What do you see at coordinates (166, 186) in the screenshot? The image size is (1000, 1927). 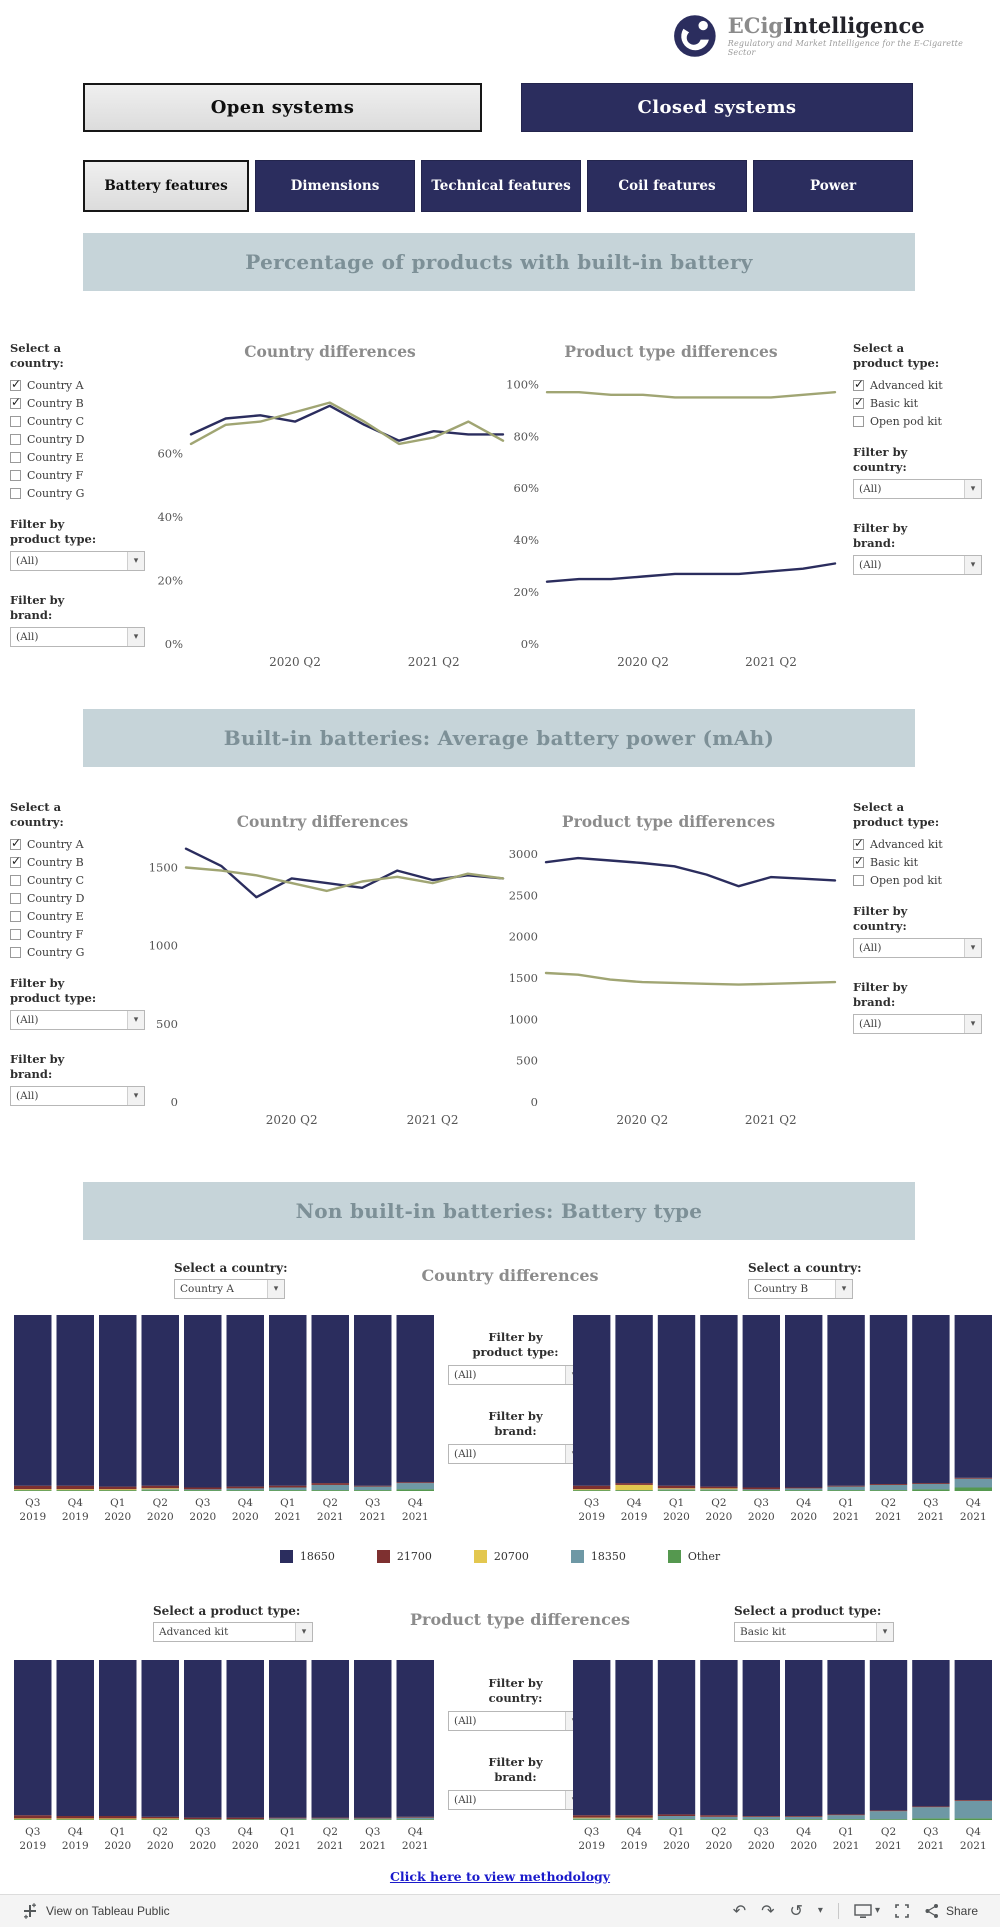 I see `tab-battery-features: Battery features` at bounding box center [166, 186].